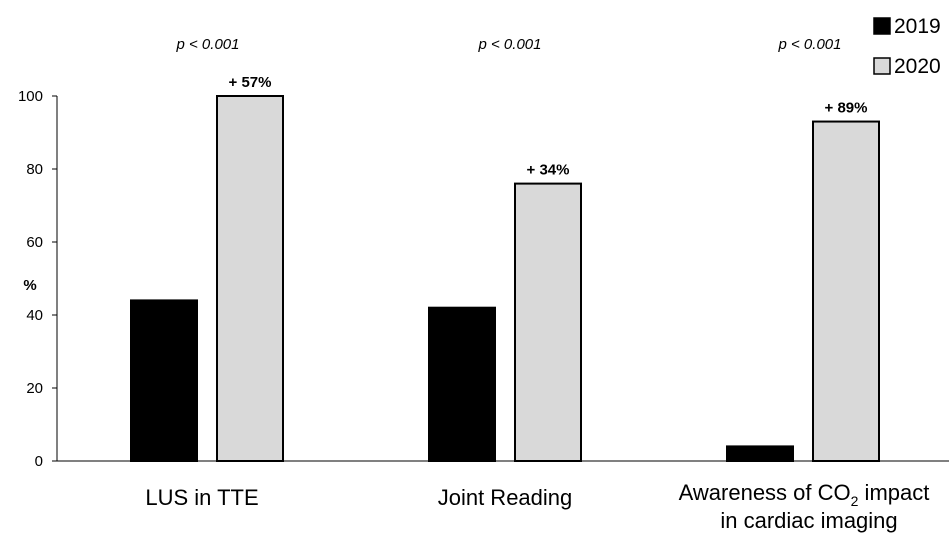 This screenshot has width=949, height=538. Describe the element at coordinates (917, 66) in the screenshot. I see `legend-label: 2020` at that location.